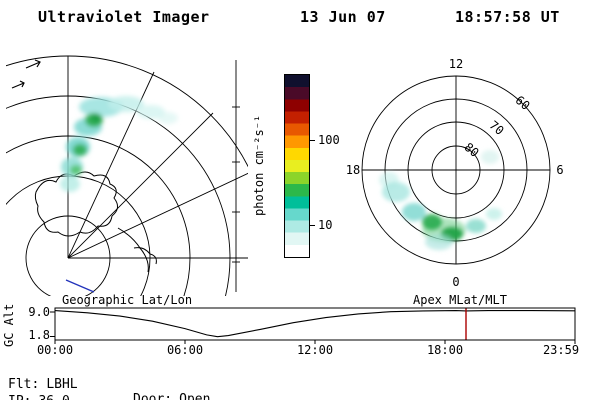 The width and height of the screenshot is (600, 400). I want to click on gc-alt-plot-frame, so click(315, 324).